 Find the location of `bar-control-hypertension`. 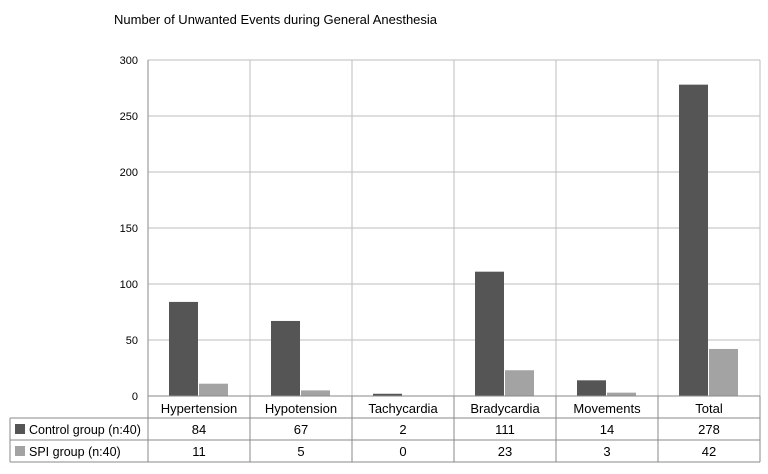

bar-control-hypertension is located at coordinates (183, 348).